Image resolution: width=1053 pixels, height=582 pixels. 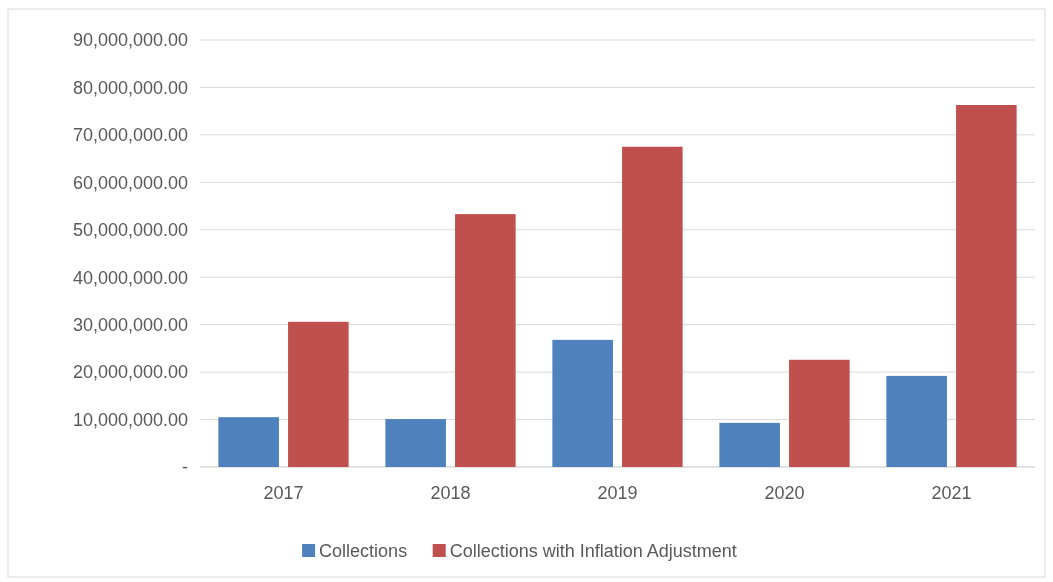 I want to click on y-tick-label: 30,000,000.00, so click(x=130, y=324).